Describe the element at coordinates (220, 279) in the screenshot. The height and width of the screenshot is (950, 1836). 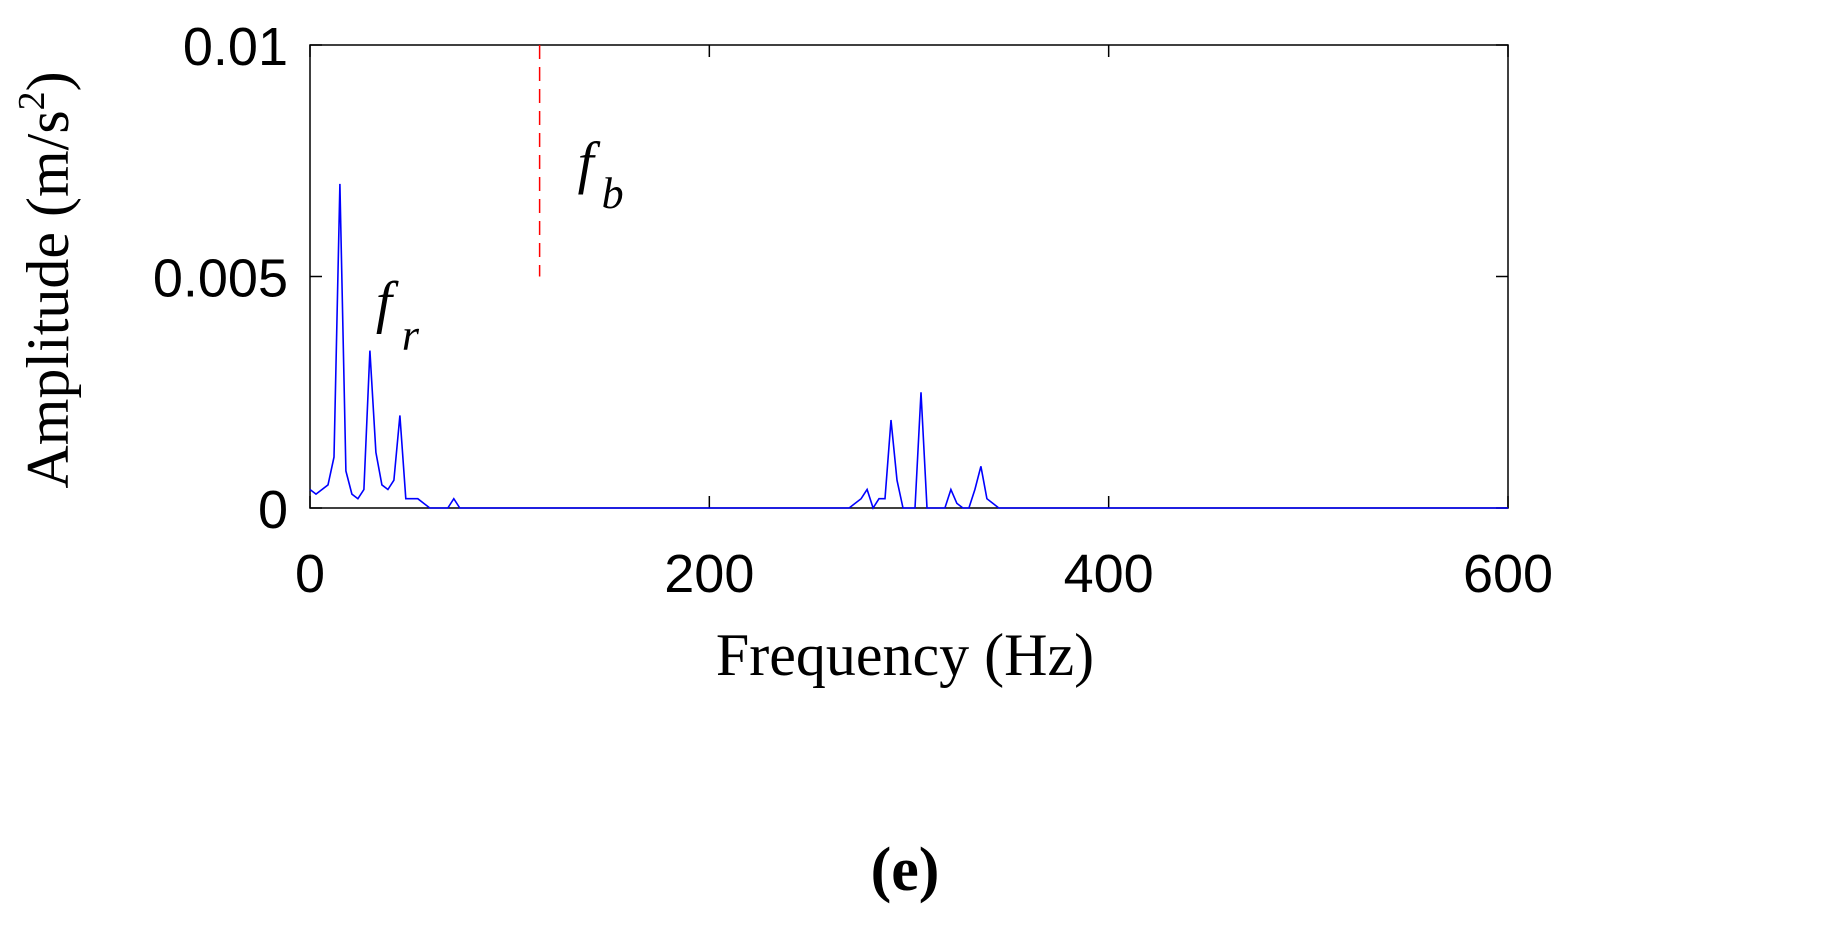
I see `y-tick-label: 0.005` at that location.